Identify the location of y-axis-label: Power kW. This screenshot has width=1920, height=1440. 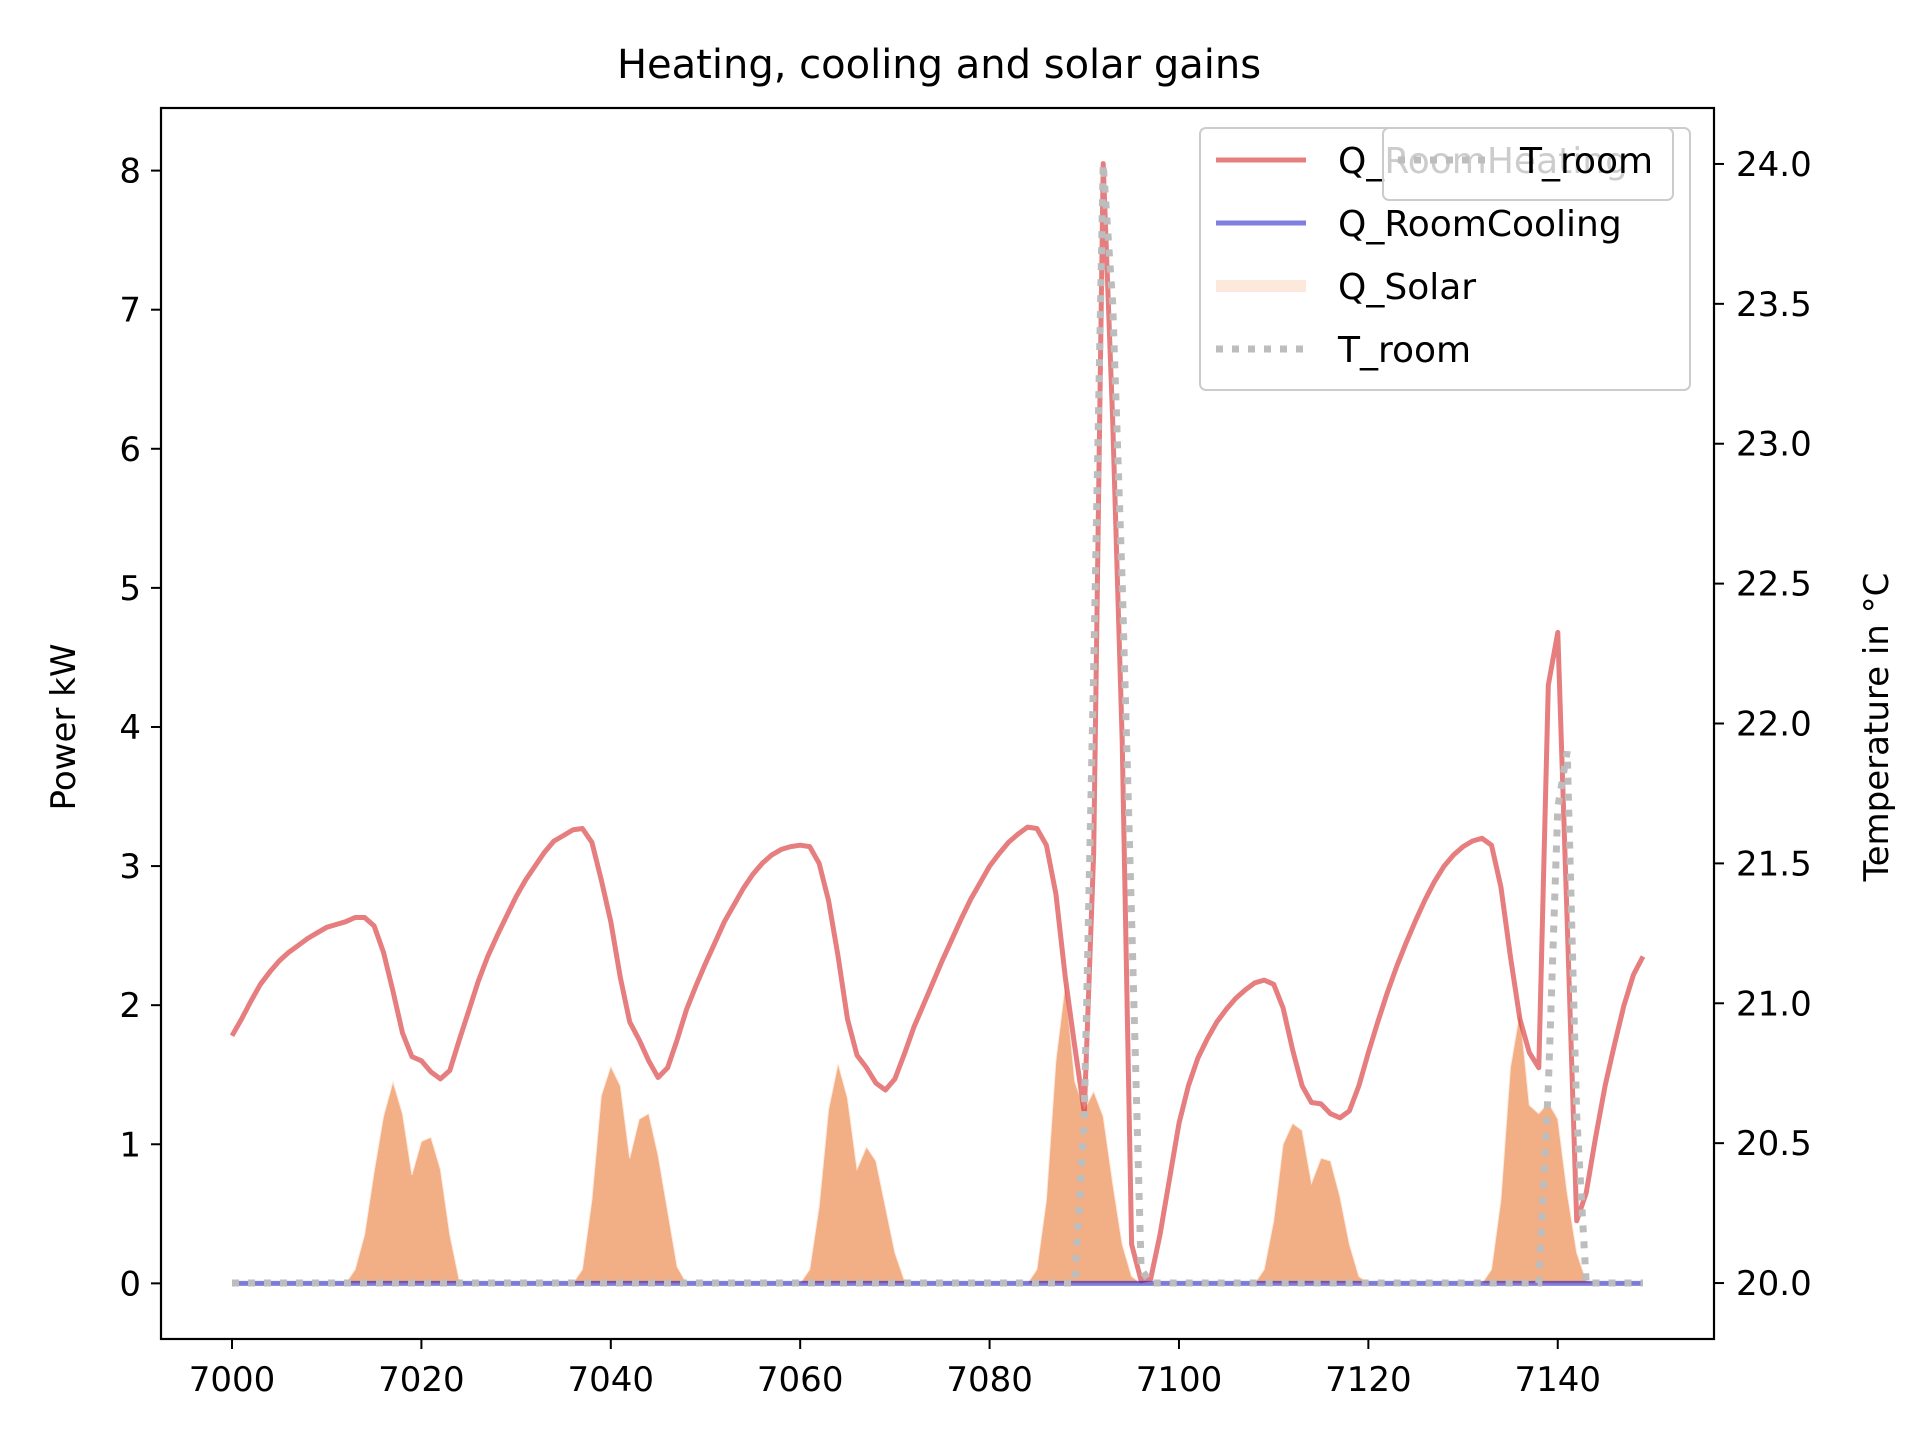
(64, 727).